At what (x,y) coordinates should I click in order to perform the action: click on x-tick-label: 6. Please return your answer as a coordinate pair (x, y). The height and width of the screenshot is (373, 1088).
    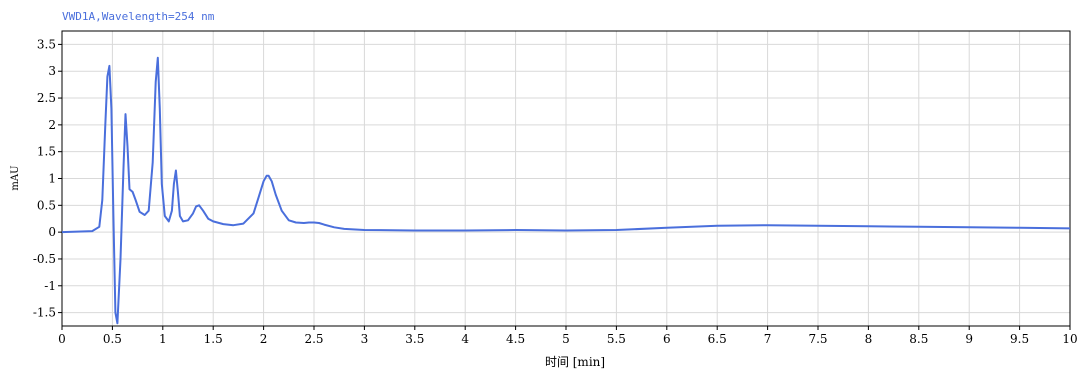
    Looking at the image, I should click on (667, 339).